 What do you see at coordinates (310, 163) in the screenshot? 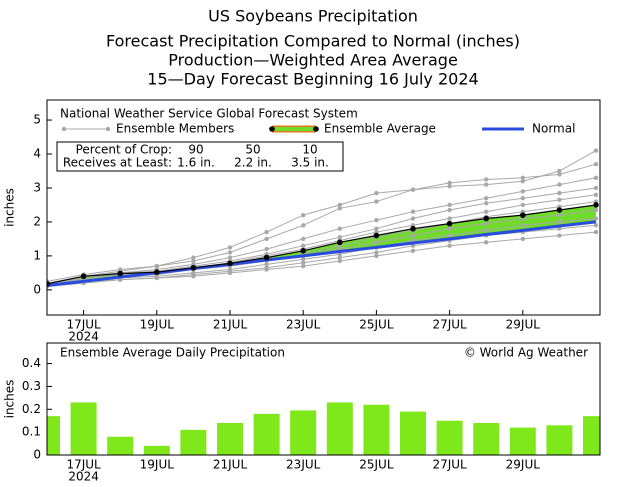
I see `crop-amount: 3.5 in.` at bounding box center [310, 163].